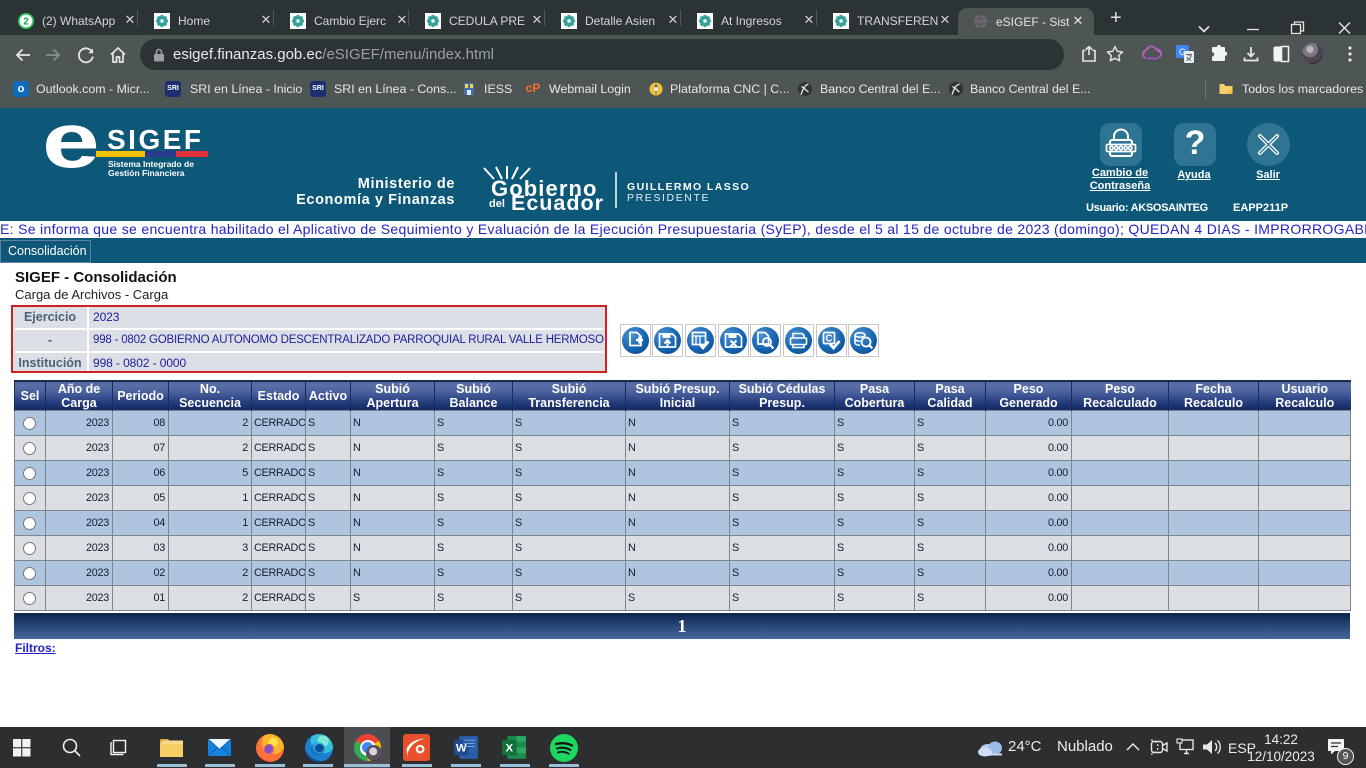  What do you see at coordinates (461, 749) in the screenshot?
I see `svg-text: W` at bounding box center [461, 749].